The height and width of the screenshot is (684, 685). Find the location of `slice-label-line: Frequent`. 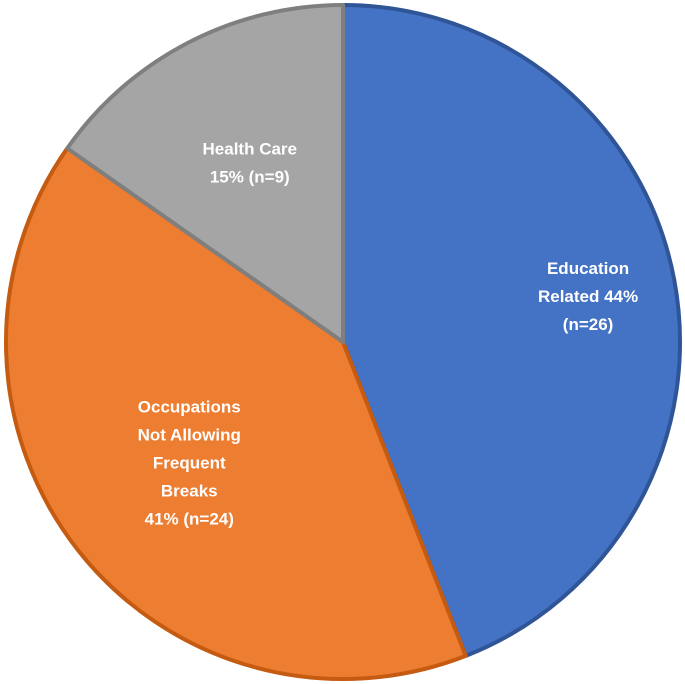

slice-label-line: Frequent is located at coordinates (189, 462).